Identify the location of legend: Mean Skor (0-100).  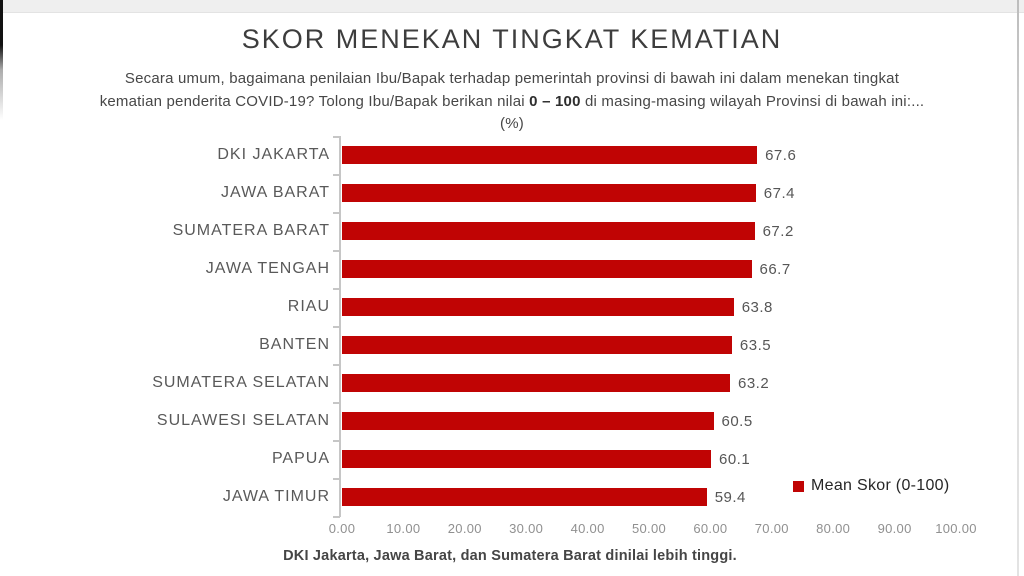
(871, 486).